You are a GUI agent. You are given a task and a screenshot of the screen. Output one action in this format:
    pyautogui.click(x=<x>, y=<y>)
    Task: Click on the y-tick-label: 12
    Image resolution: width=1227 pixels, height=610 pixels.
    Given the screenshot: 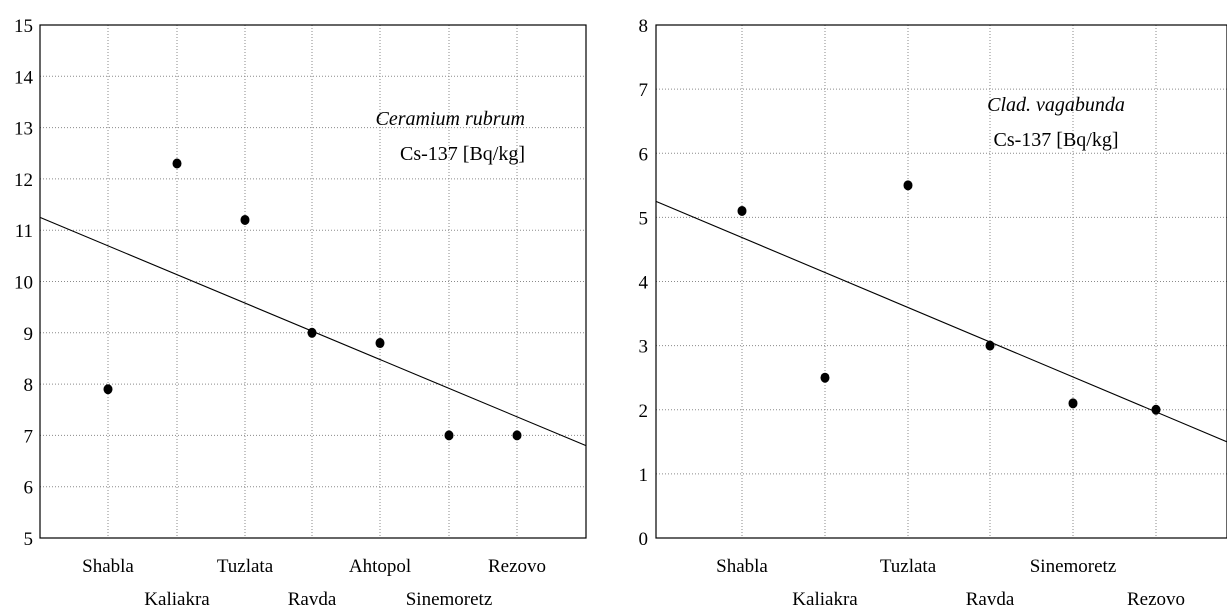 What is the action you would take?
    pyautogui.click(x=23, y=180)
    